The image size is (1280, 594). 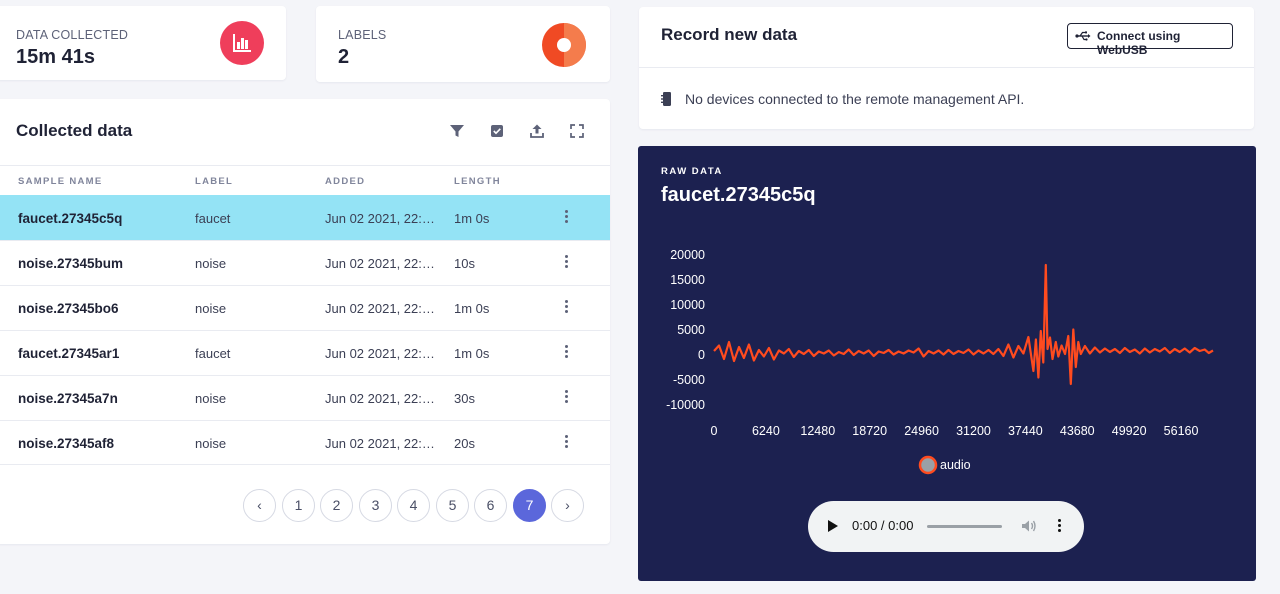 What do you see at coordinates (729, 34) in the screenshot?
I see `record-title: Record new data` at bounding box center [729, 34].